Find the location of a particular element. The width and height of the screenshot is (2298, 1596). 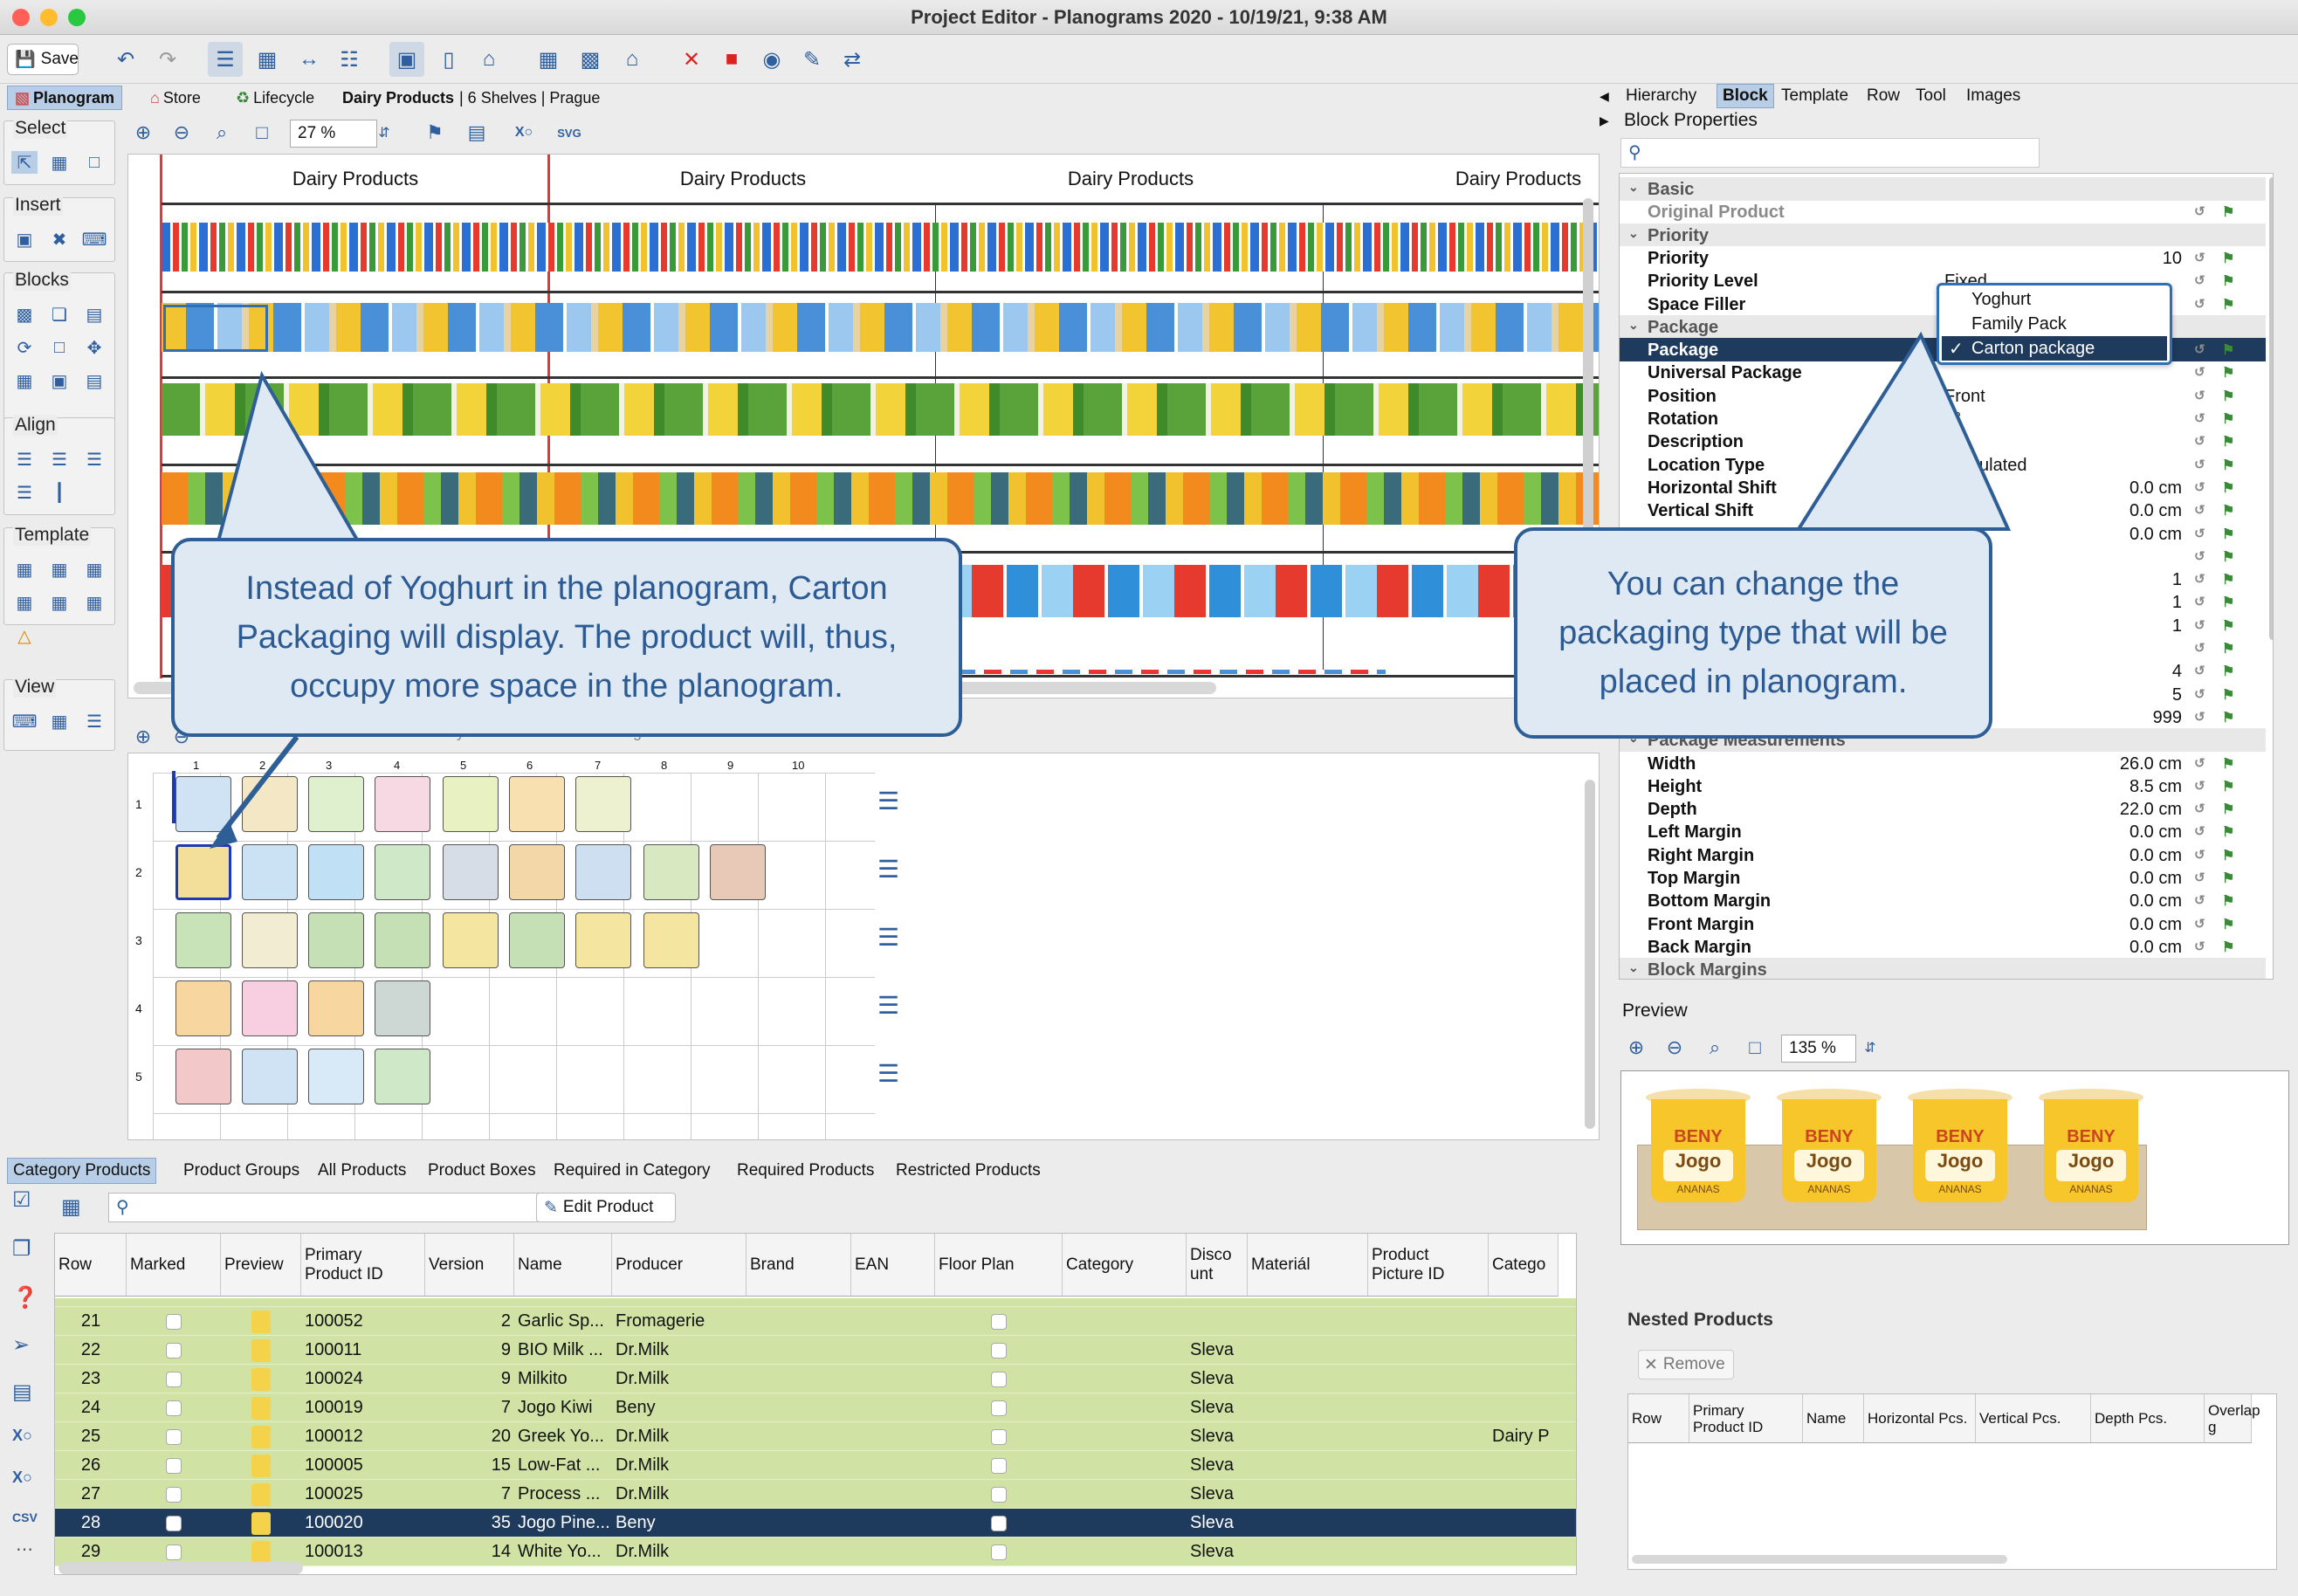

zoom-fit-icon: ⌕ is located at coordinates (222, 132).